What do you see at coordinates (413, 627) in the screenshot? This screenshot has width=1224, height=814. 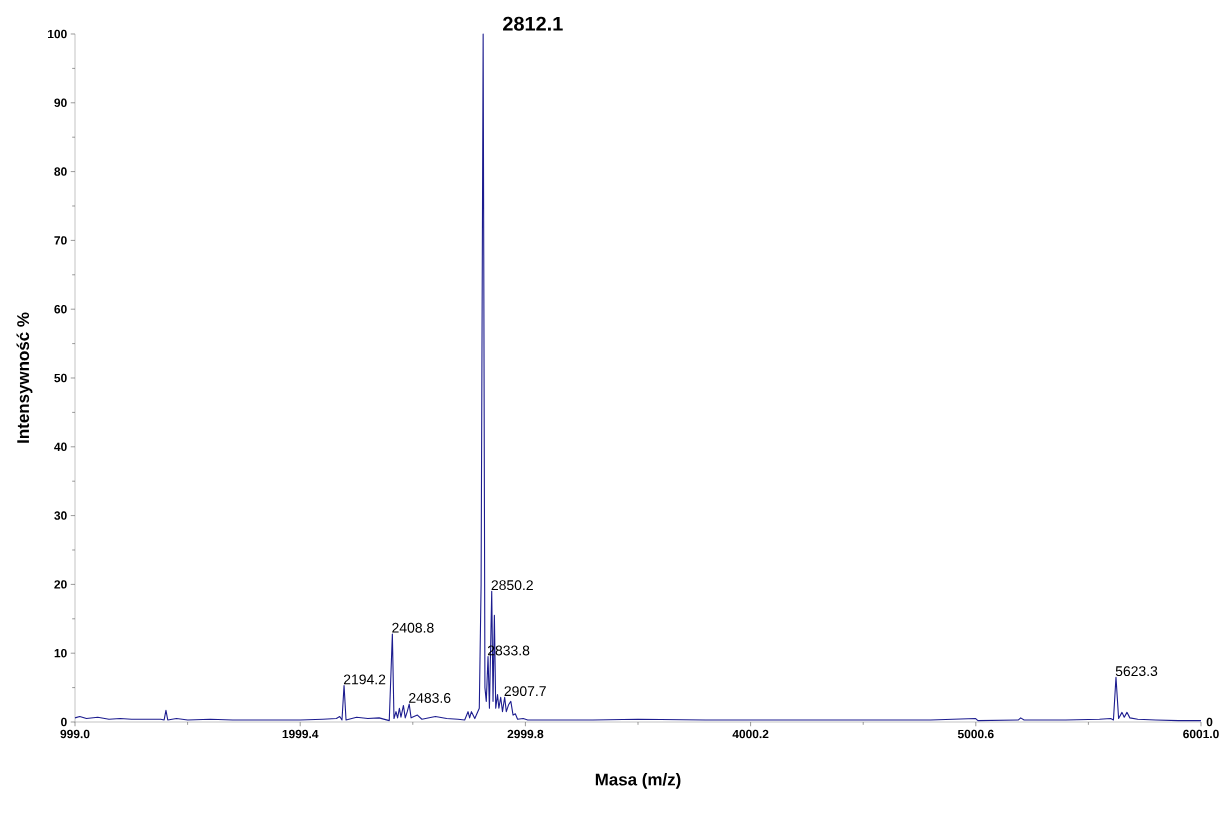 I see `annotation: 2408.8` at bounding box center [413, 627].